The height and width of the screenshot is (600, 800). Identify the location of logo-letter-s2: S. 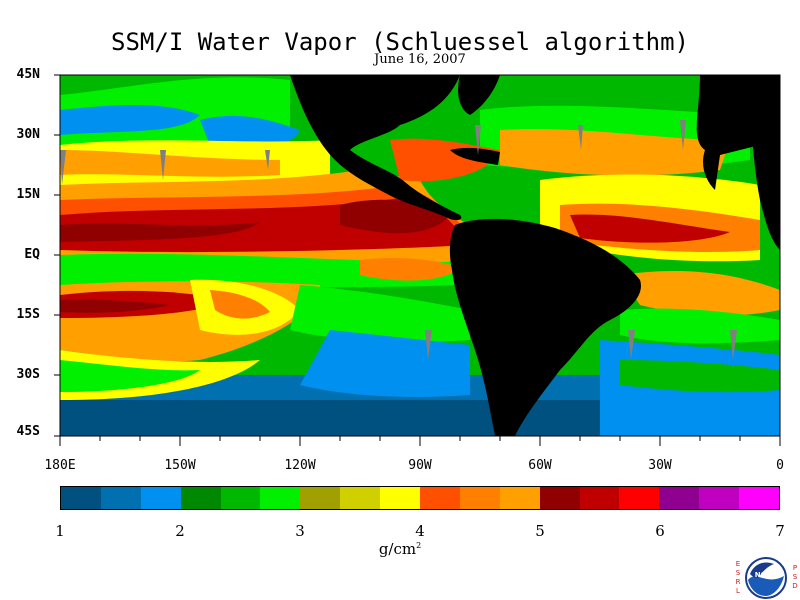
(795, 577).